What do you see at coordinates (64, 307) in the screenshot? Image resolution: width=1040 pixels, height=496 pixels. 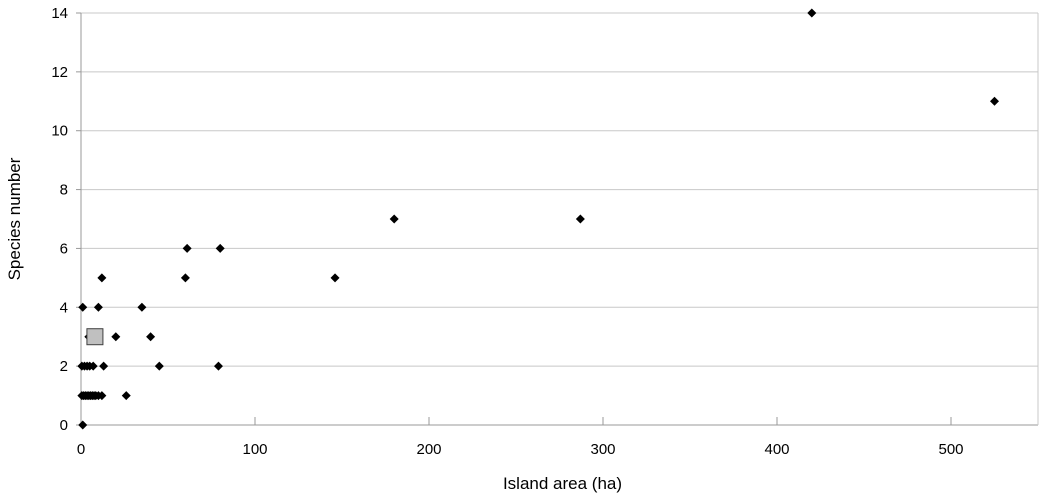 I see `y-tick-label: 4` at bounding box center [64, 307].